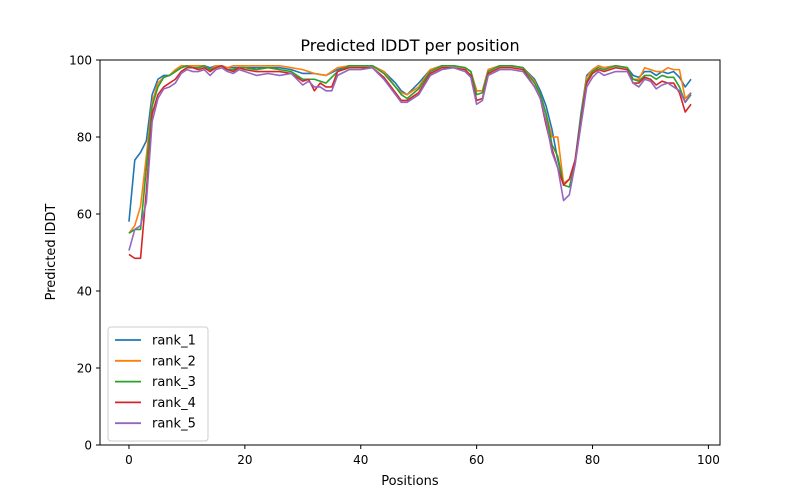 The image size is (800, 500). I want to click on x-axis-label: Positions, so click(410, 481).